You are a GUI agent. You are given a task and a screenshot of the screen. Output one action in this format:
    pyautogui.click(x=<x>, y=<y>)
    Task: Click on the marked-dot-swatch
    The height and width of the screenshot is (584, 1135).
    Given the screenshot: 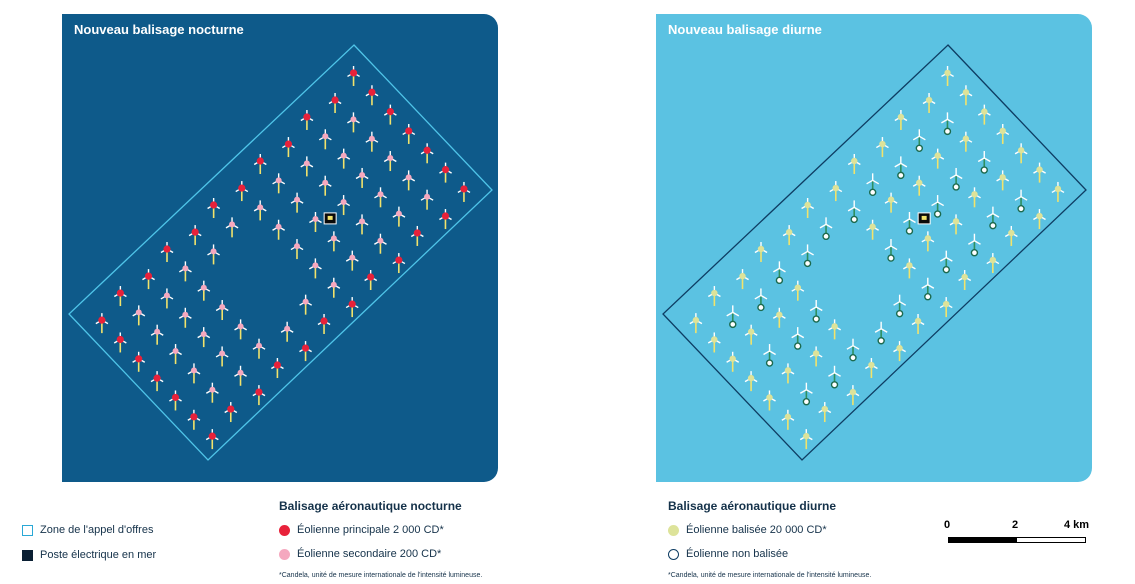 What is the action you would take?
    pyautogui.click(x=673, y=530)
    